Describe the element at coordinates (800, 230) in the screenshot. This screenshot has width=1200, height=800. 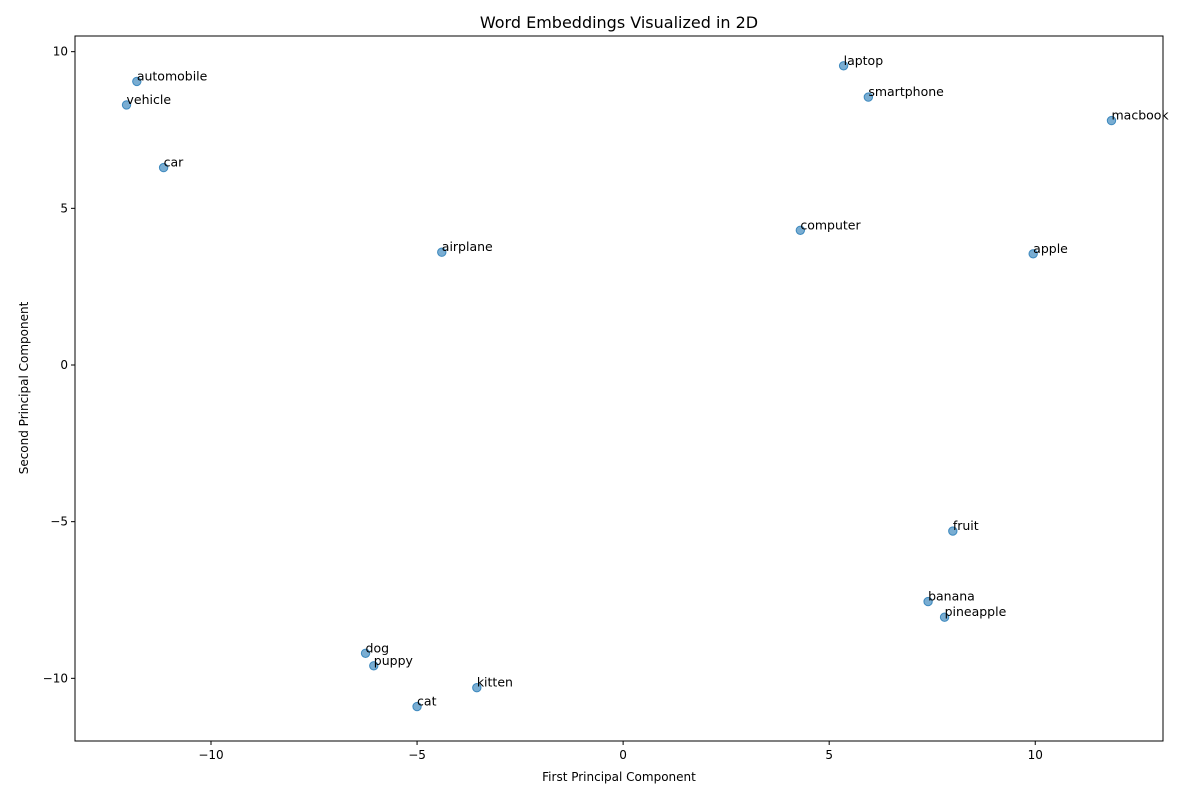
I see `data-point-computer` at that location.